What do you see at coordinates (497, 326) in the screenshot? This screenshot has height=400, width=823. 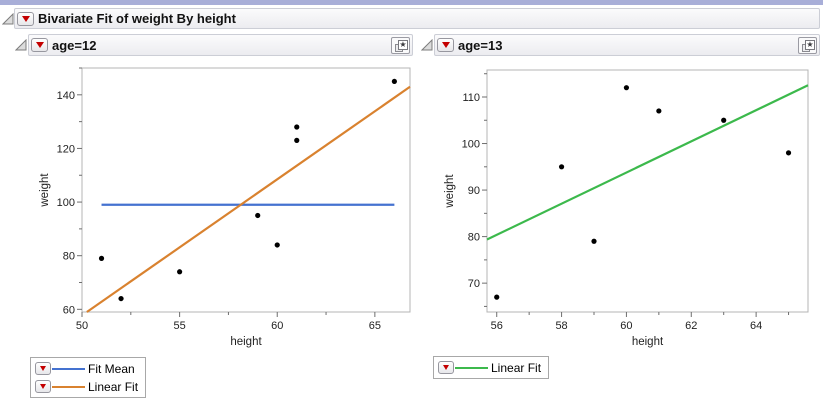 I see `x-tick-label: 56` at bounding box center [497, 326].